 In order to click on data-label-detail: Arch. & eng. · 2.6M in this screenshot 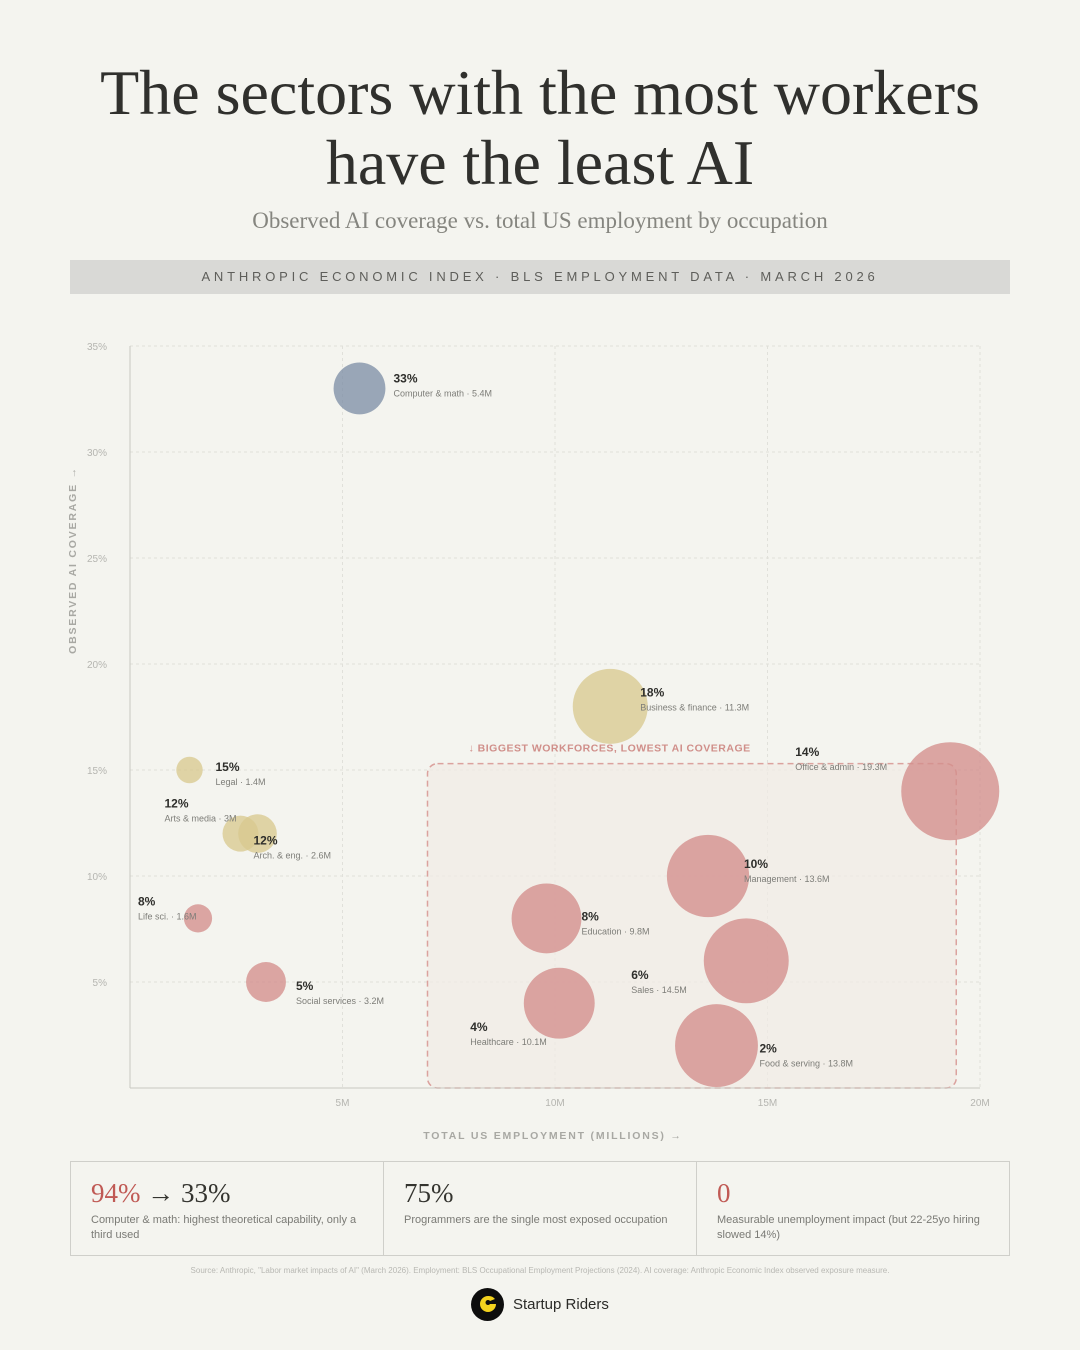, I will do `click(293, 856)`.